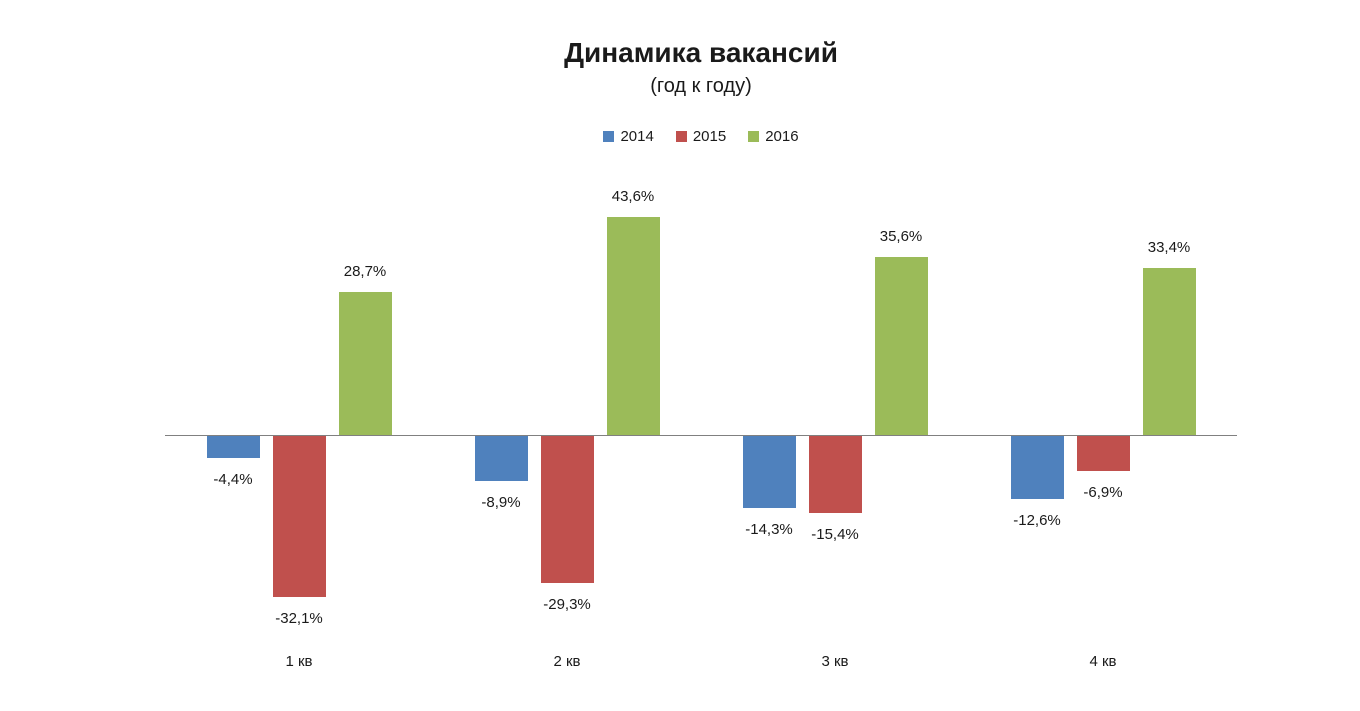 Image resolution: width=1360 pixels, height=711 pixels. Describe the element at coordinates (609, 136) in the screenshot. I see `legend-swatch-2014-icon` at that location.